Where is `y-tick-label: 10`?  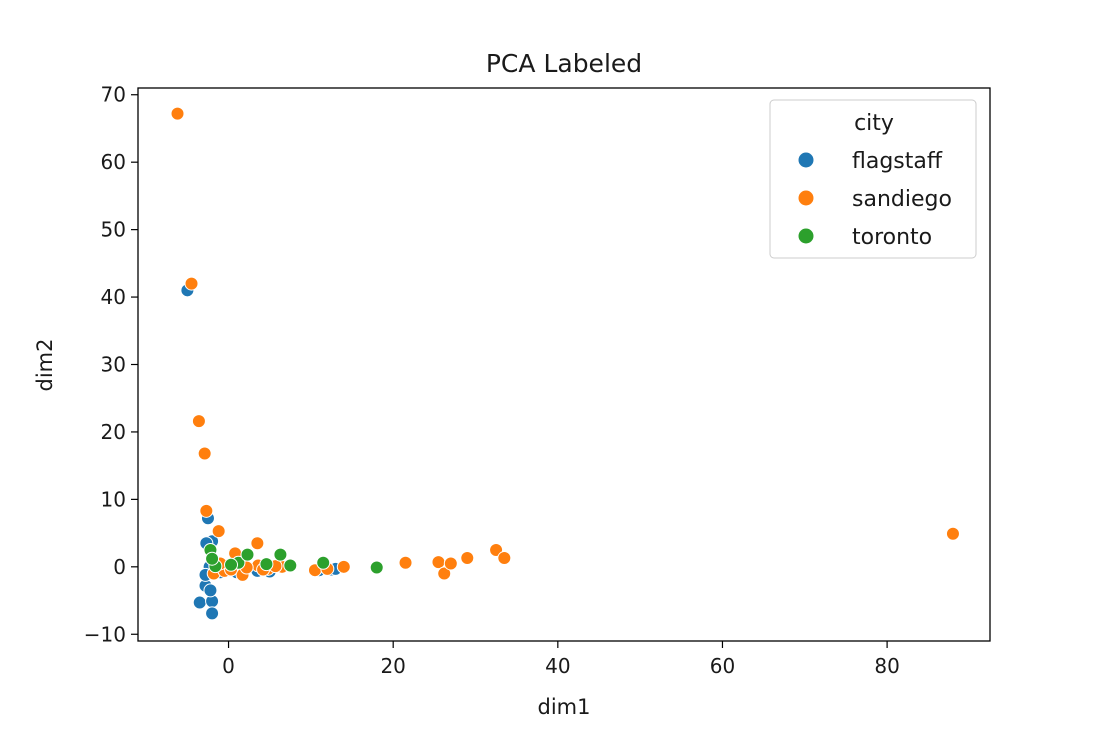 y-tick-label: 10 is located at coordinates (113, 499).